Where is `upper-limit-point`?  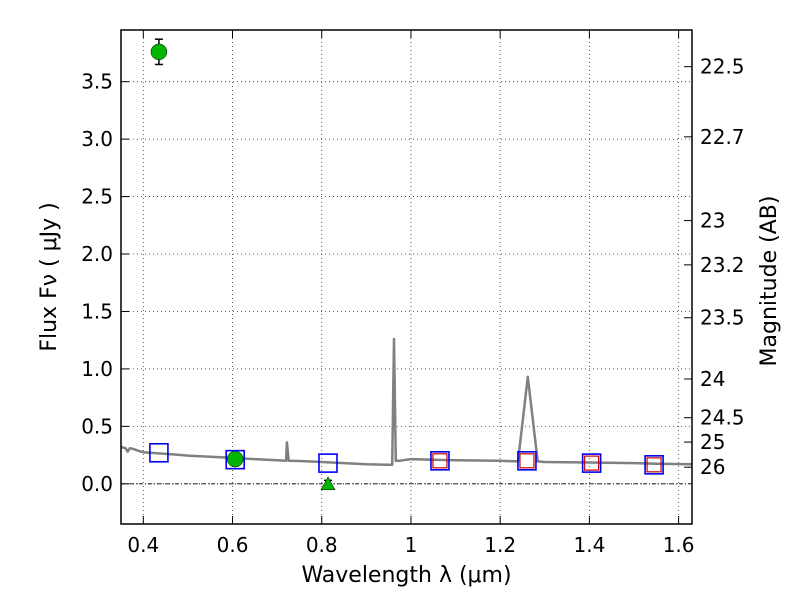 upper-limit-point is located at coordinates (328, 483).